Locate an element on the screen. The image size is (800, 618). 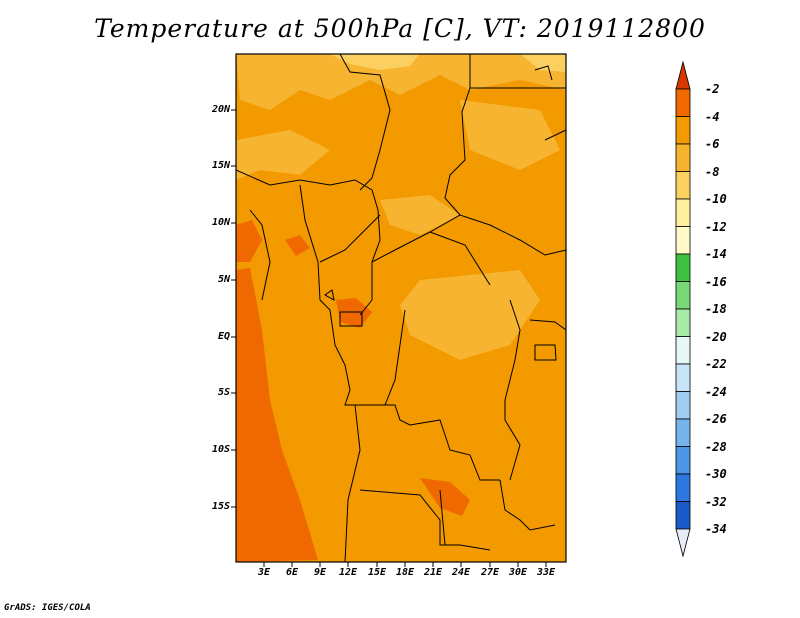
footer-credit: GrADS: IGES/COLA is located at coordinates (47, 608).